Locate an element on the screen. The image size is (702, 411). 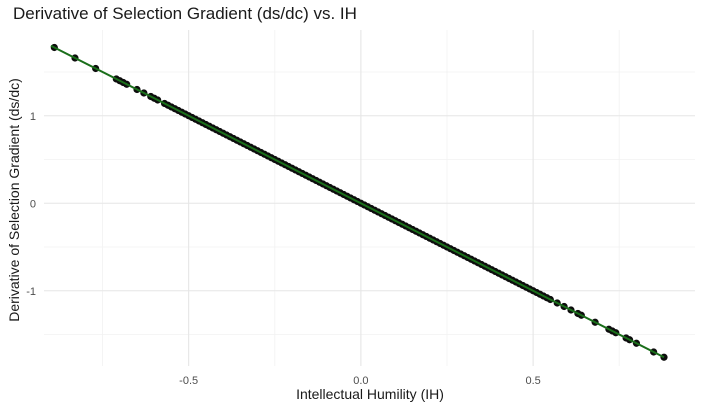
x-axis-ticks: -0.5 0.0 0.5 is located at coordinates (360, 381).